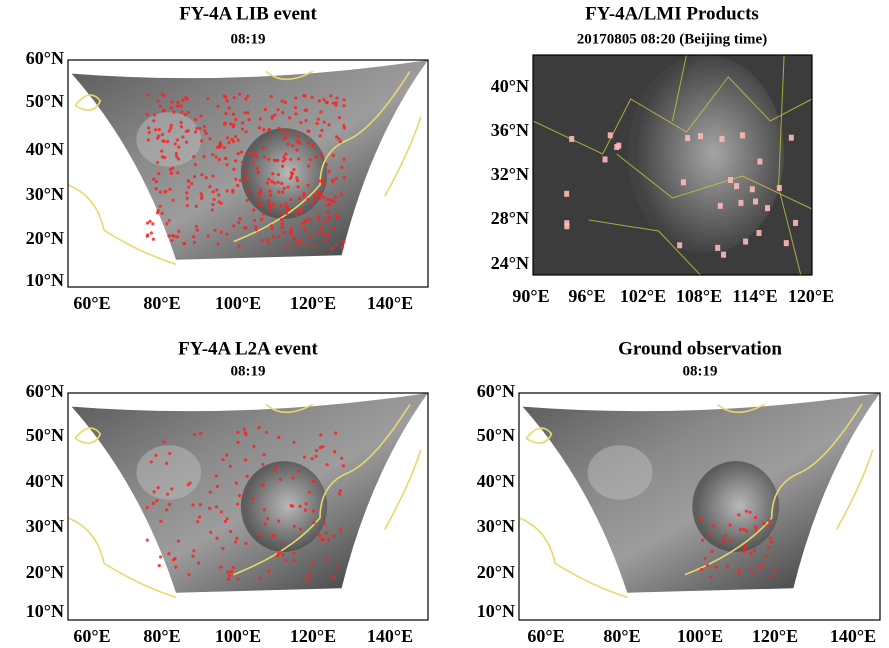  What do you see at coordinates (169, 472) in the screenshot?
I see `cloud-area` at bounding box center [169, 472].